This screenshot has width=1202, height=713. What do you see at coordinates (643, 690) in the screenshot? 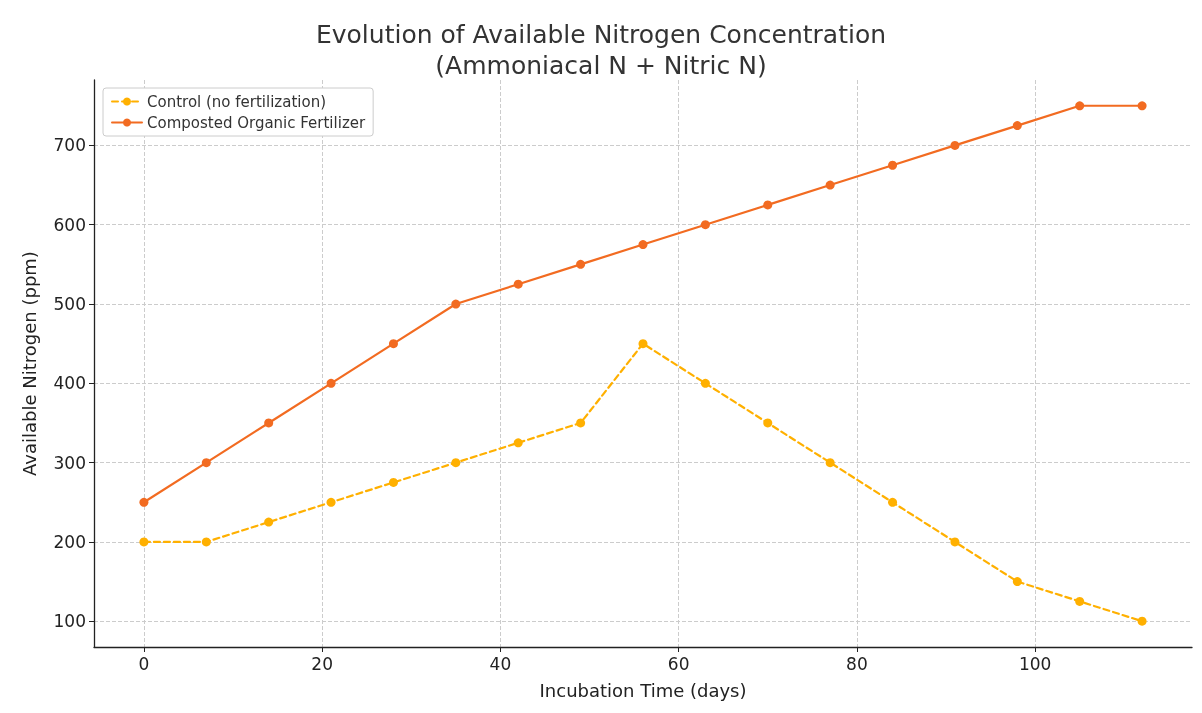
I see `x-axis-title: Incubation Time (days)` at bounding box center [643, 690].